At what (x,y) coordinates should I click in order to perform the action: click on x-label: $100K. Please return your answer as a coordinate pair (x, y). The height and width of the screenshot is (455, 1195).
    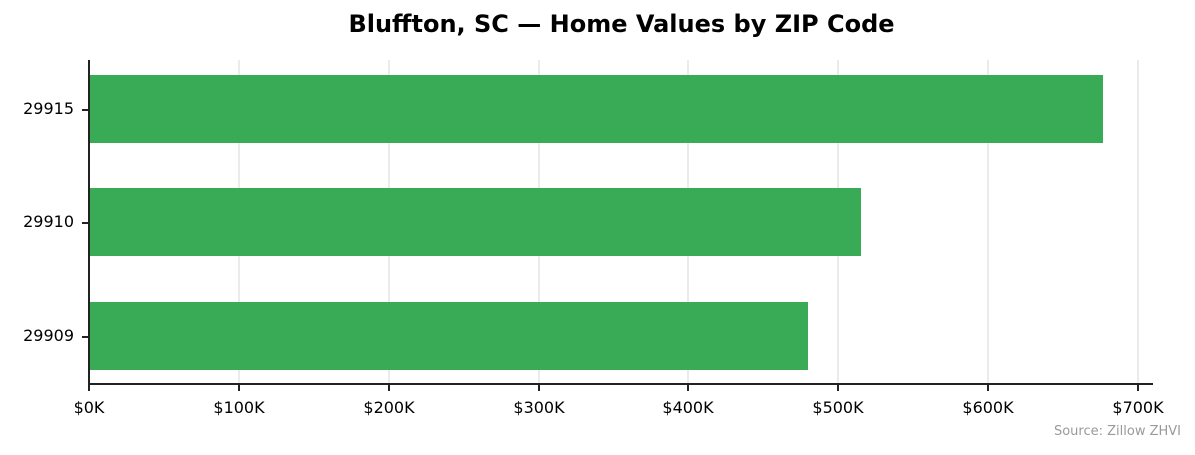
    Looking at the image, I should click on (239, 407).